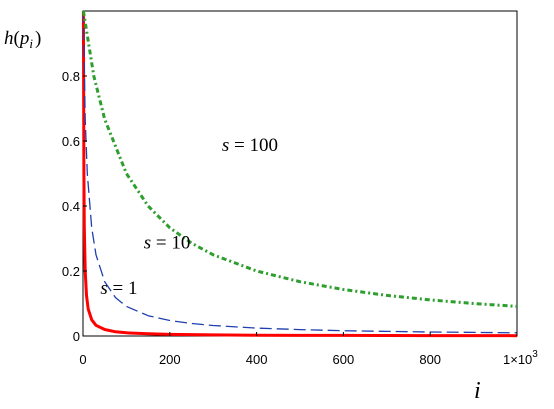  I want to click on y-axis-title: h(pi), so click(22, 39).